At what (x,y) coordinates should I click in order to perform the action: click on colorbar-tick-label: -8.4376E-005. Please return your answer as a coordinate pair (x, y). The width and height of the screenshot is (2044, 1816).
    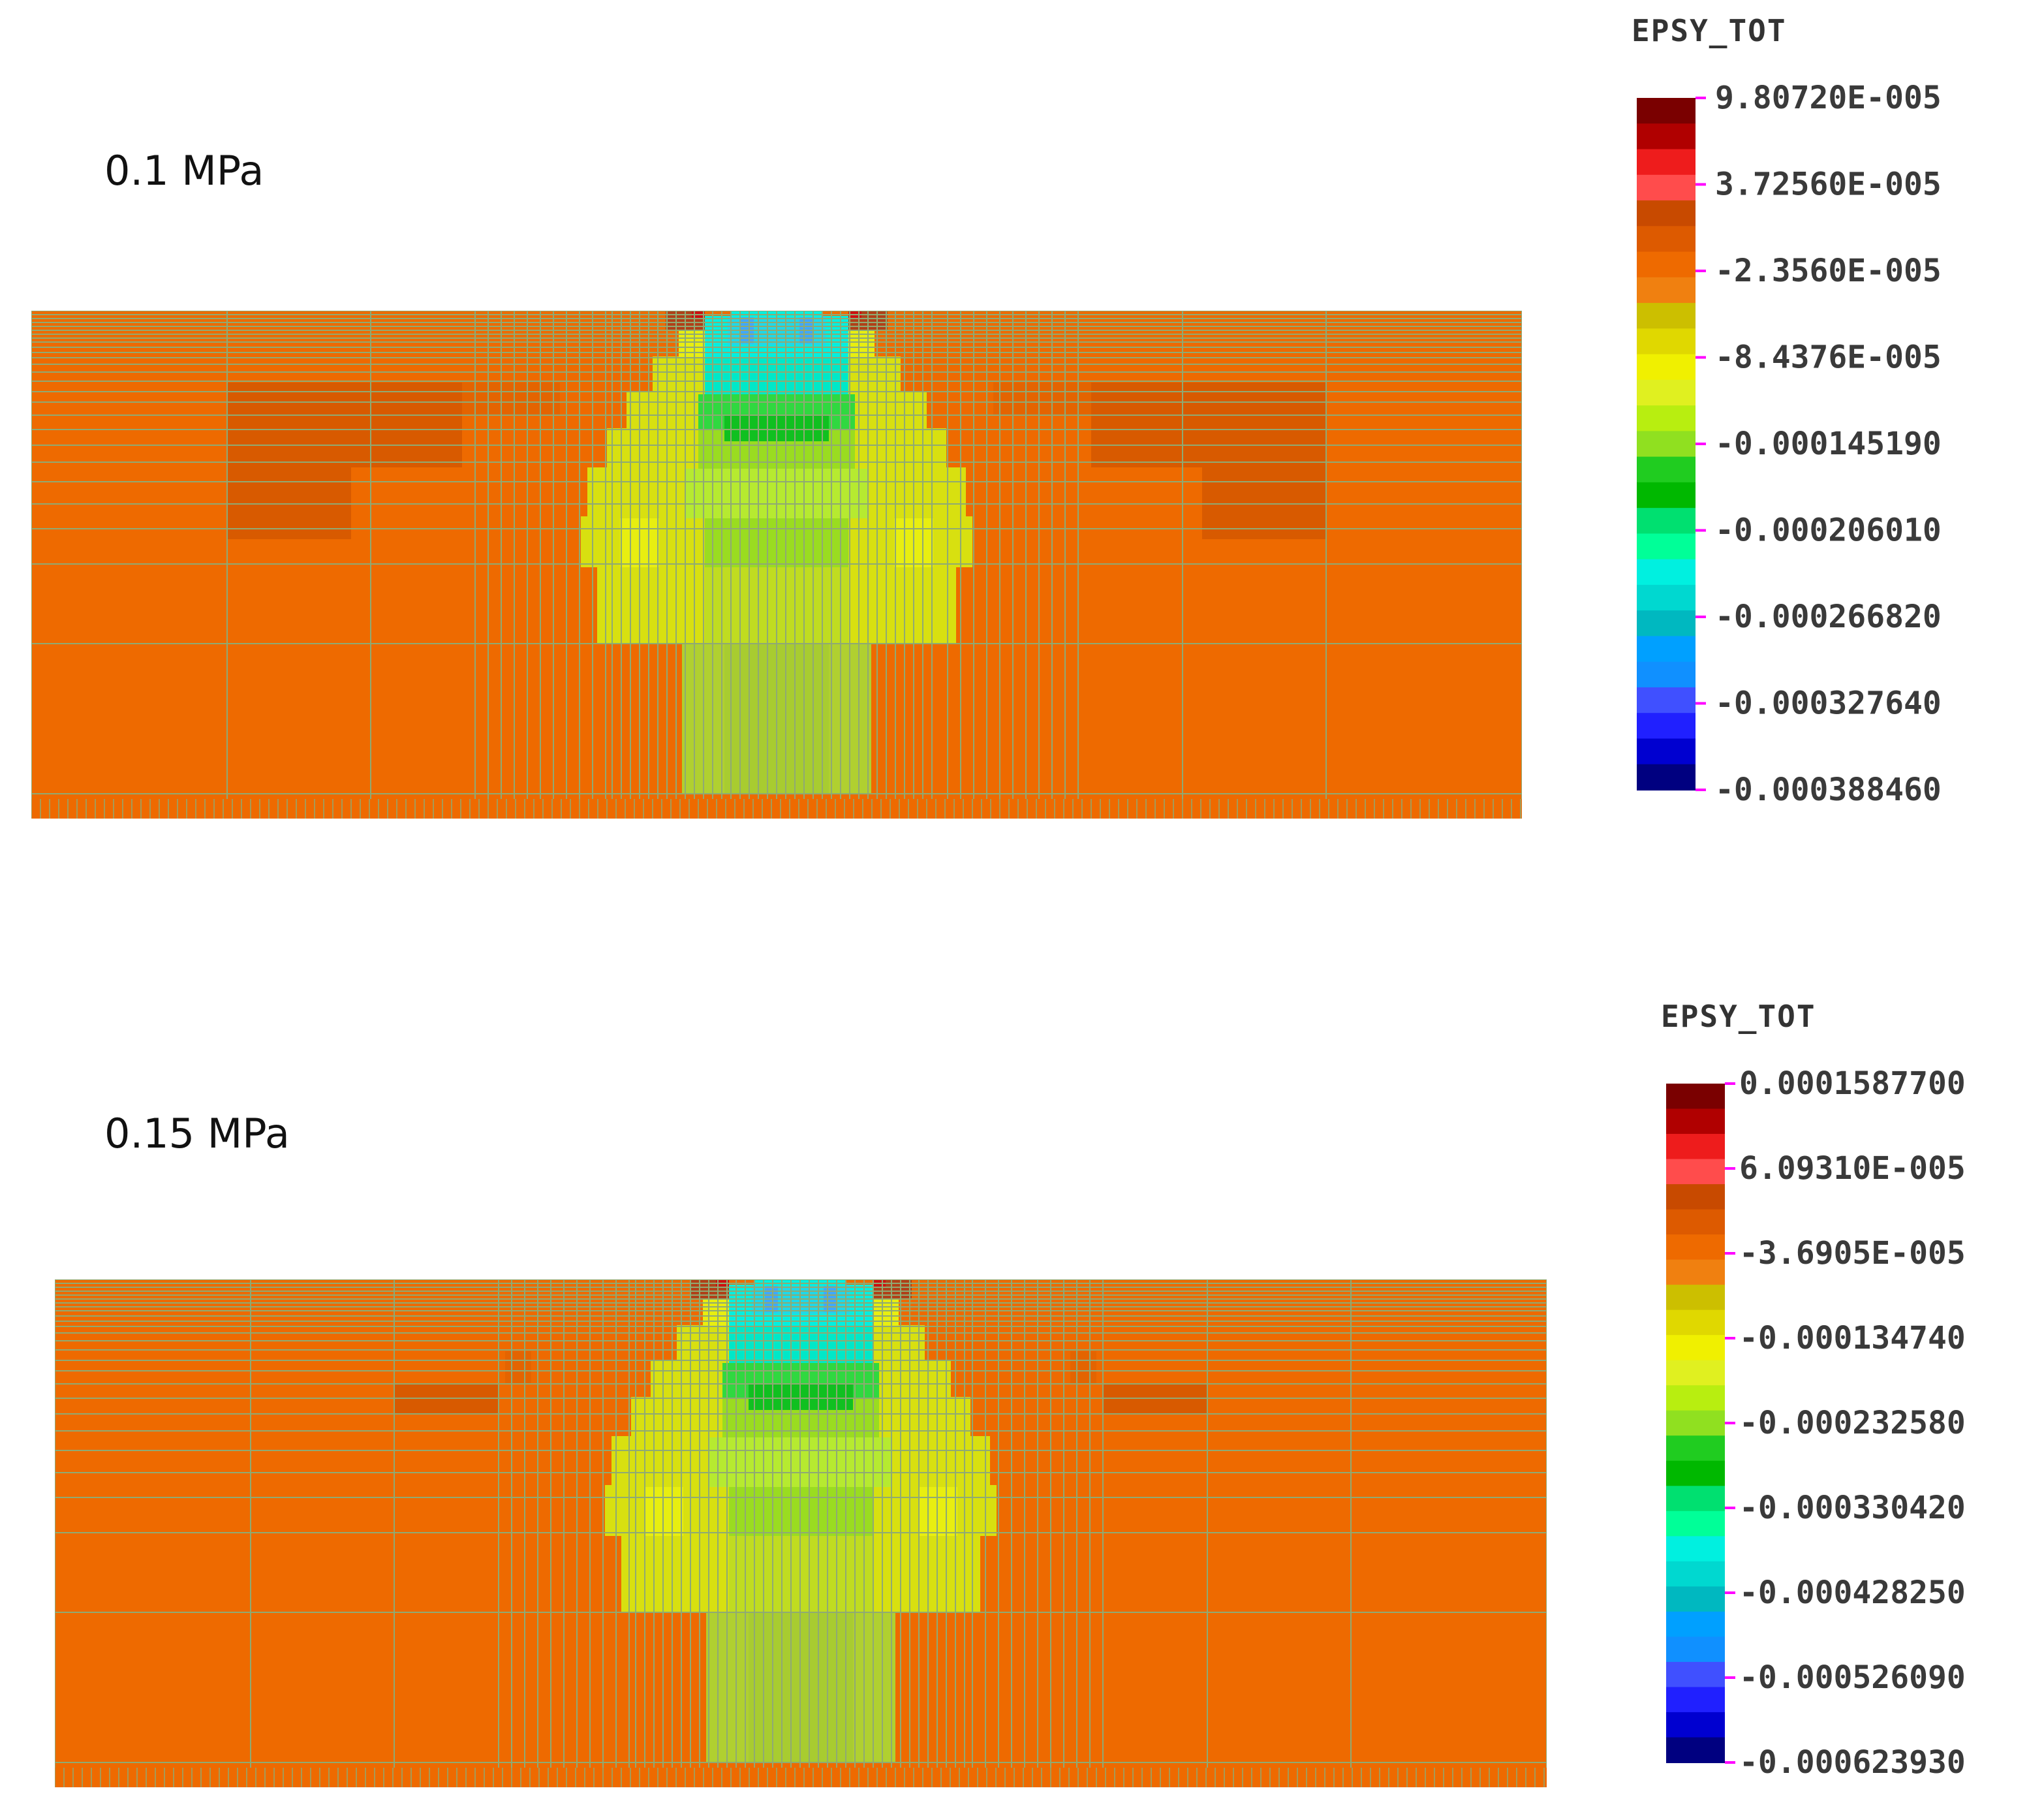
    Looking at the image, I should click on (1828, 358).